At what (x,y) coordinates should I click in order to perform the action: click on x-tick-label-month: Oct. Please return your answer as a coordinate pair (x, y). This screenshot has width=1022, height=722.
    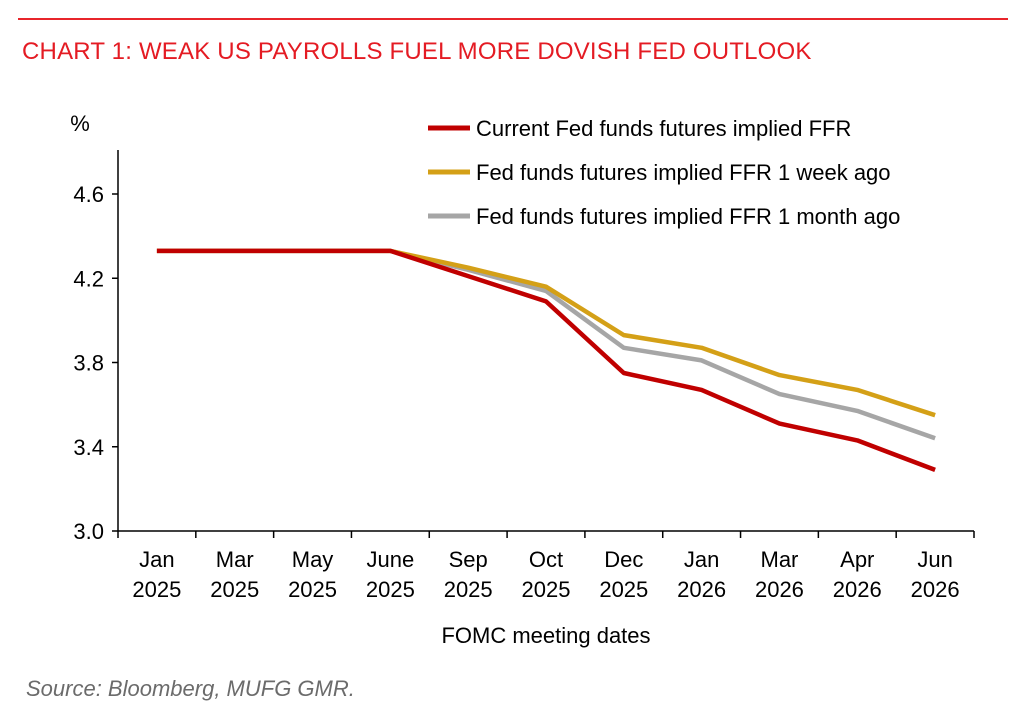
    Looking at the image, I should click on (546, 559).